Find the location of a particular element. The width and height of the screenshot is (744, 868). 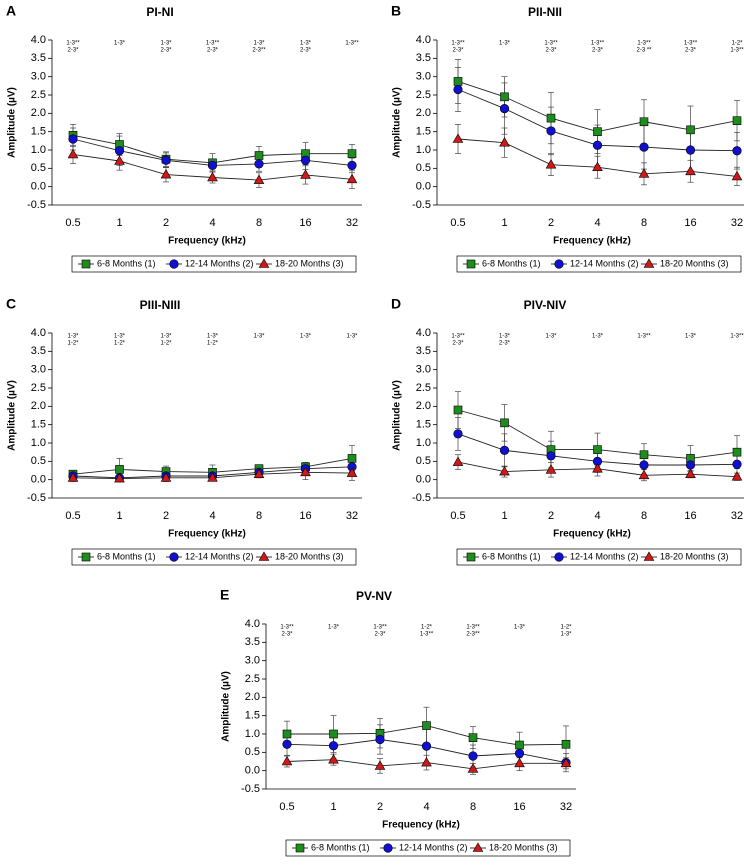

legend-item: 6-8 Months (1) is located at coordinates (502, 556).